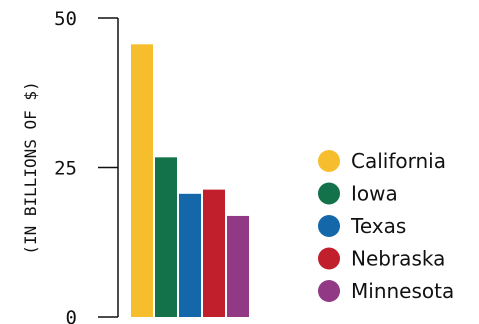  Describe the element at coordinates (190, 255) in the screenshot. I see `bar-texas` at that location.